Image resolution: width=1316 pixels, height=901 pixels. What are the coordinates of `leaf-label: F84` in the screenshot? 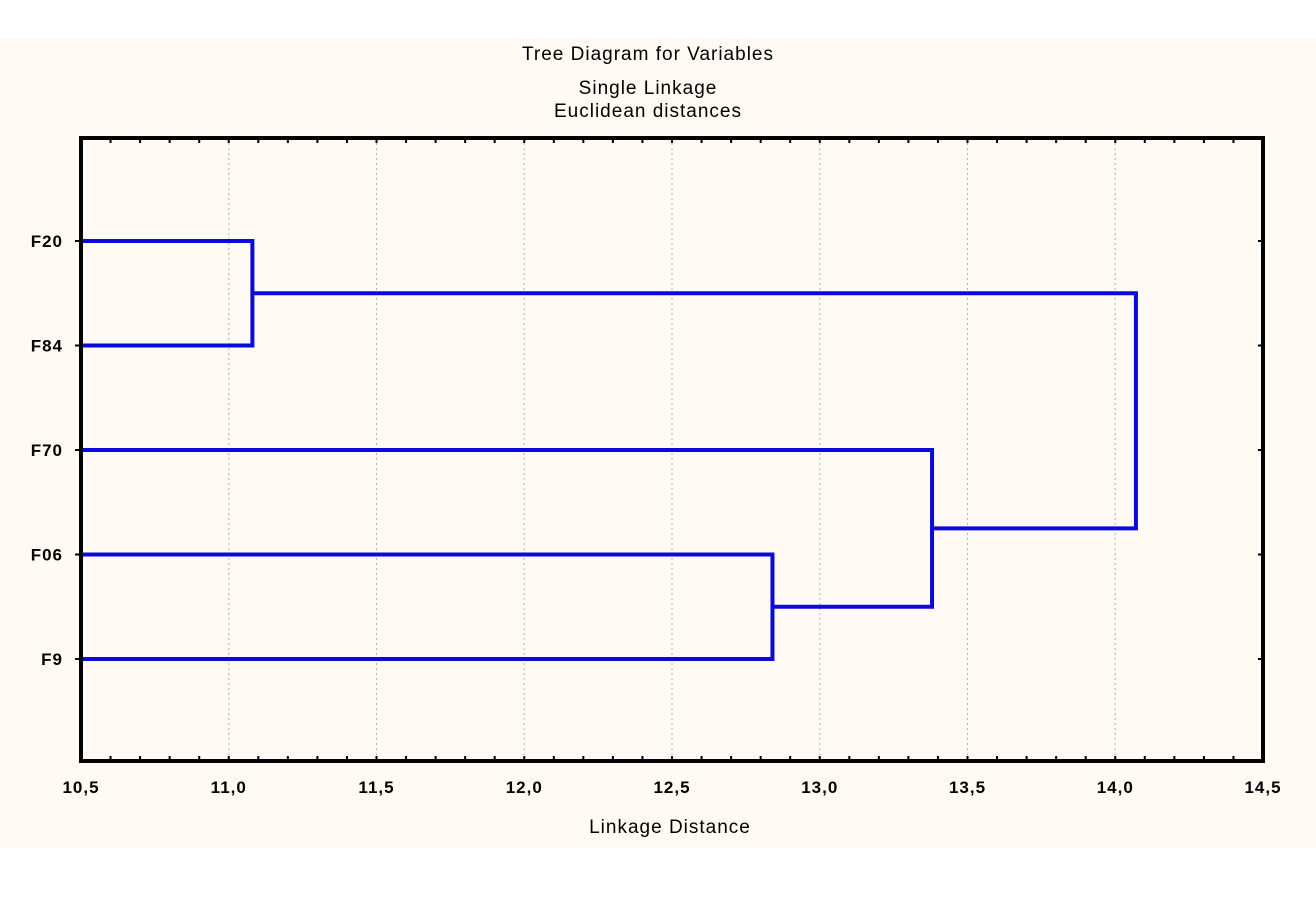 It's located at (47, 346).